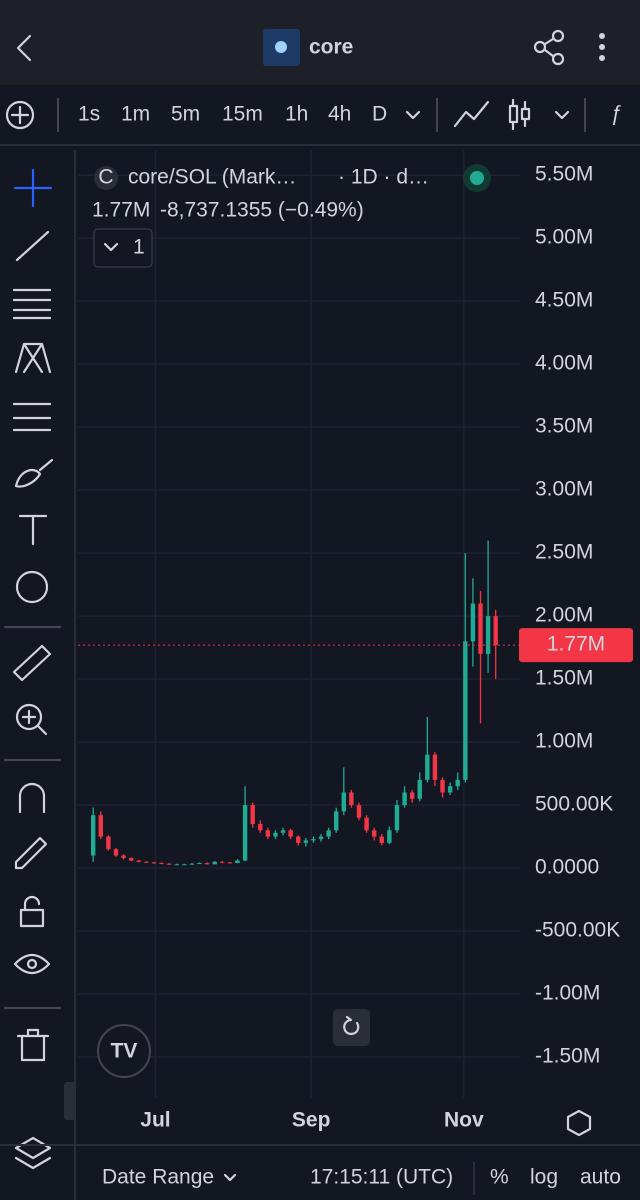 Image resolution: width=640 pixels, height=1200 pixels. Describe the element at coordinates (549, 47) in the screenshot. I see `share-button` at that location.